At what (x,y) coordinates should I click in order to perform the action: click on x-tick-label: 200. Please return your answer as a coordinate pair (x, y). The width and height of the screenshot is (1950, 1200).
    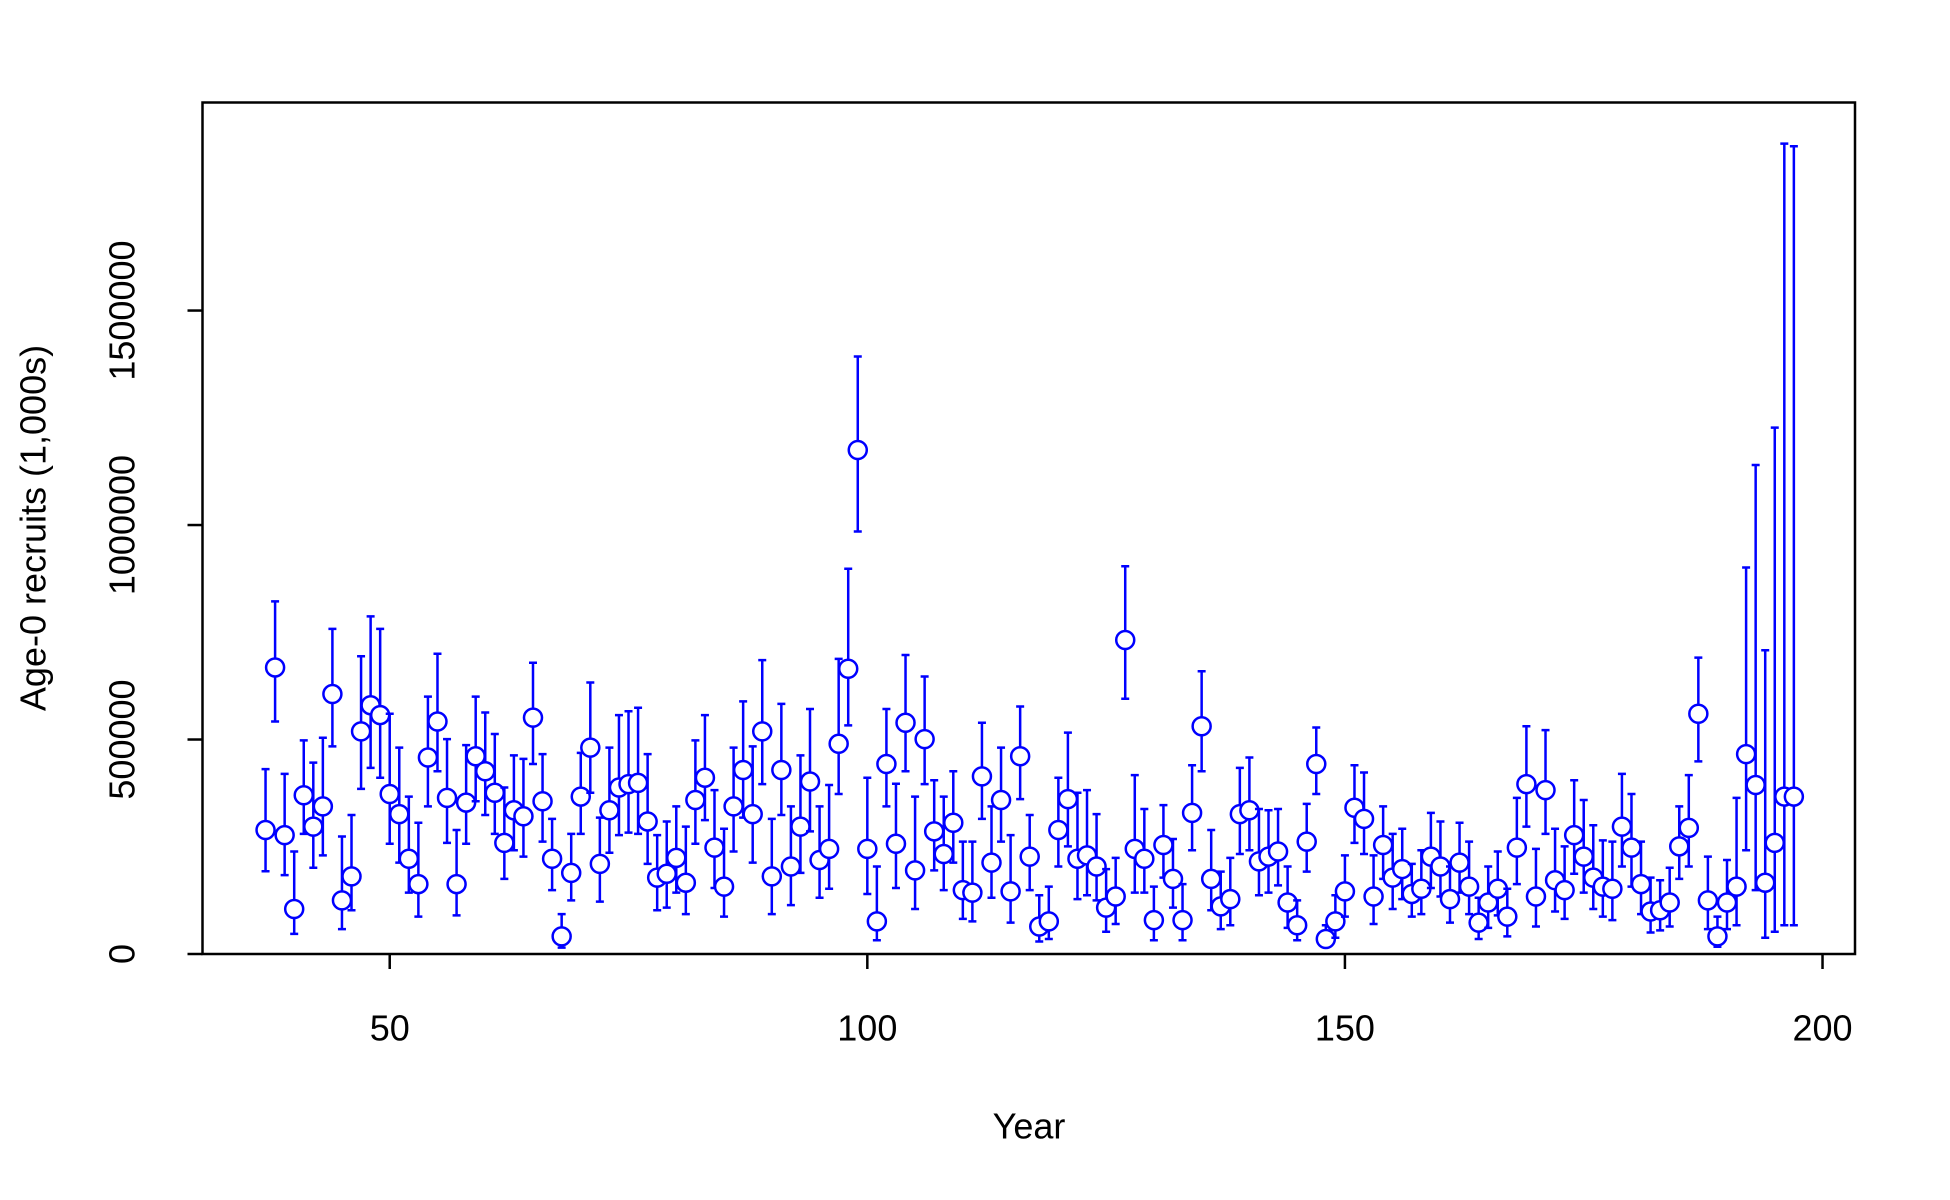
    Looking at the image, I should click on (1822, 1028).